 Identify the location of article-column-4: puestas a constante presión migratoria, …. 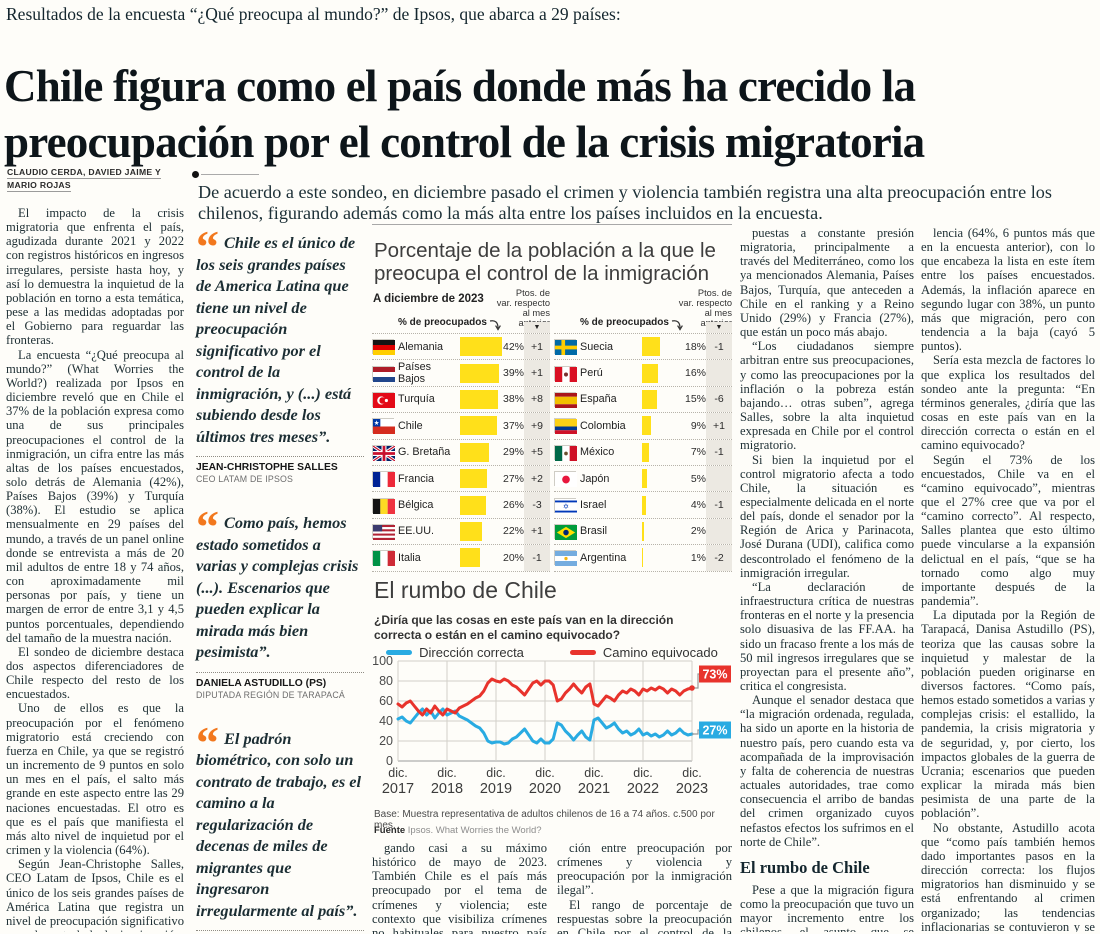
(827, 579).